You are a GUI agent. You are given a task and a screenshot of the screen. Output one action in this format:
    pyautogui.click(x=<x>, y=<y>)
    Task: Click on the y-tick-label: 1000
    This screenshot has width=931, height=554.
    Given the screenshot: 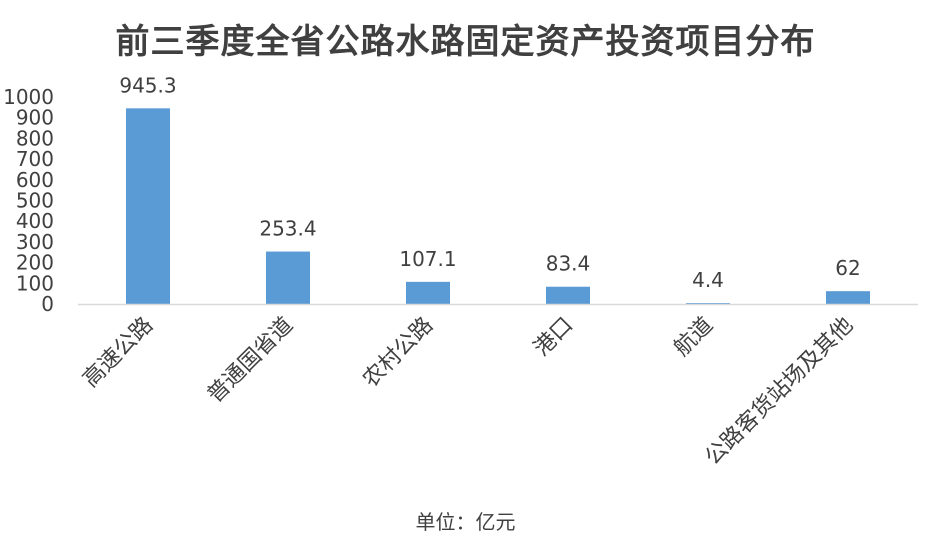 What is the action you would take?
    pyautogui.click(x=28, y=97)
    